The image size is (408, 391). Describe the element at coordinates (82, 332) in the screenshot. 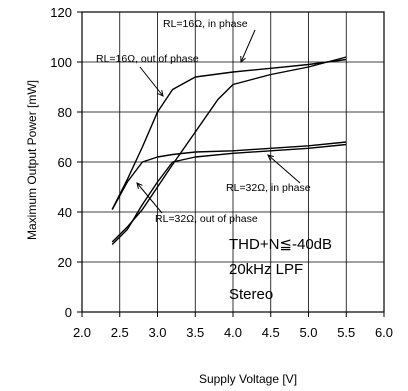

I see `x-tick-label: 2.0` at that location.